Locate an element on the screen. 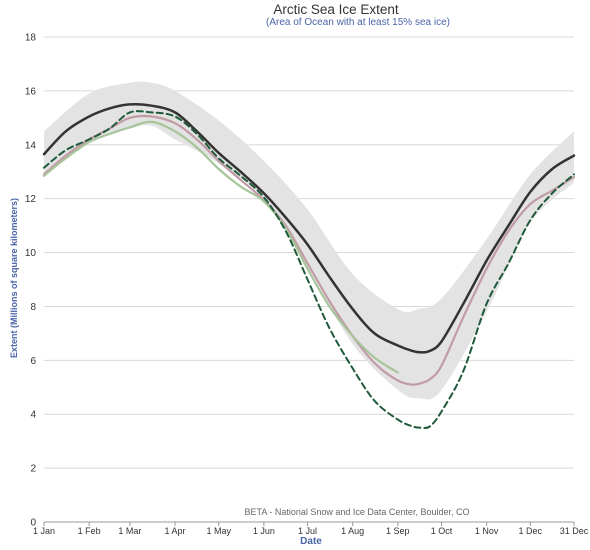 The width and height of the screenshot is (590, 550). x-tick-label: 1 Sep is located at coordinates (398, 531).